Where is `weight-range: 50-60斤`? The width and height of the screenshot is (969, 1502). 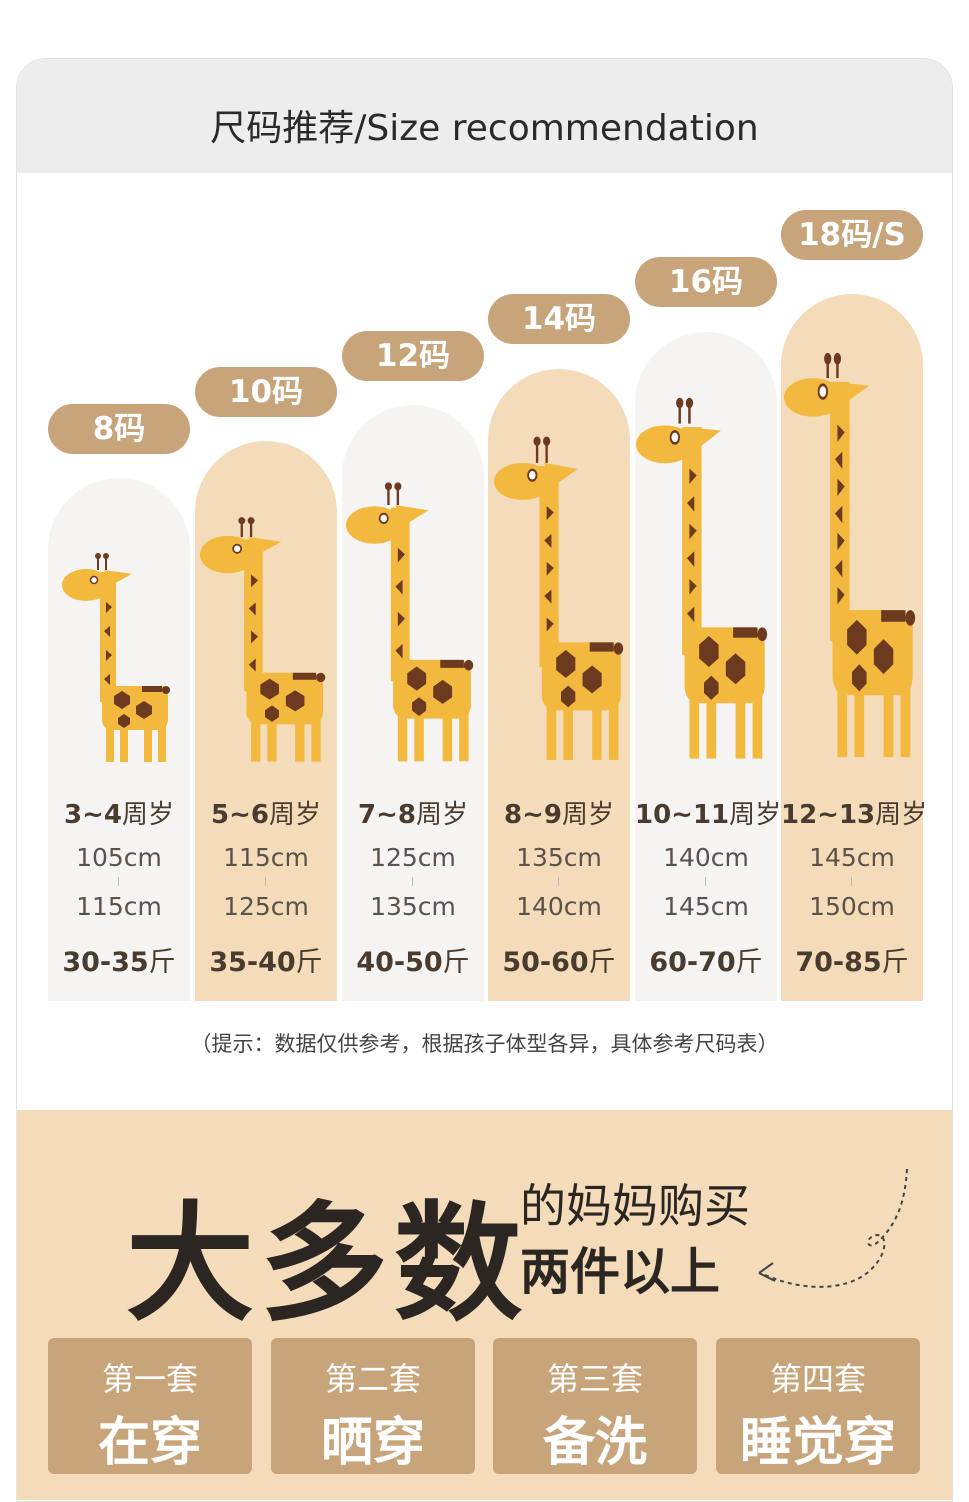
weight-range: 50-60斤 is located at coordinates (559, 962).